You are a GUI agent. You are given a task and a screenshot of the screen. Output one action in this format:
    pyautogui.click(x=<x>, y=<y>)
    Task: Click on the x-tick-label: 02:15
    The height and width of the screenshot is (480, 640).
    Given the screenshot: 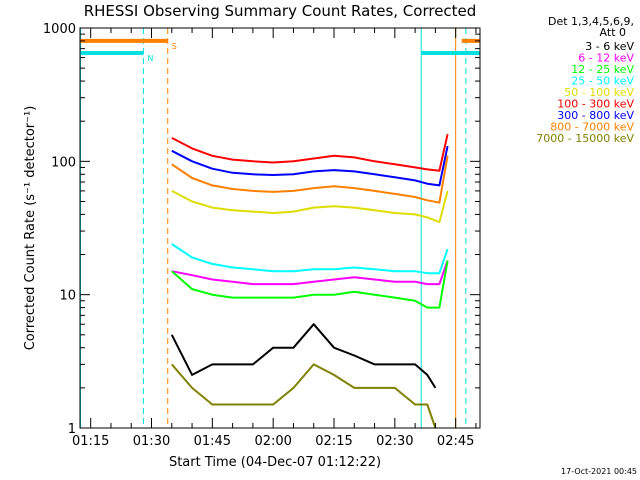 What is the action you would take?
    pyautogui.click(x=333, y=441)
    